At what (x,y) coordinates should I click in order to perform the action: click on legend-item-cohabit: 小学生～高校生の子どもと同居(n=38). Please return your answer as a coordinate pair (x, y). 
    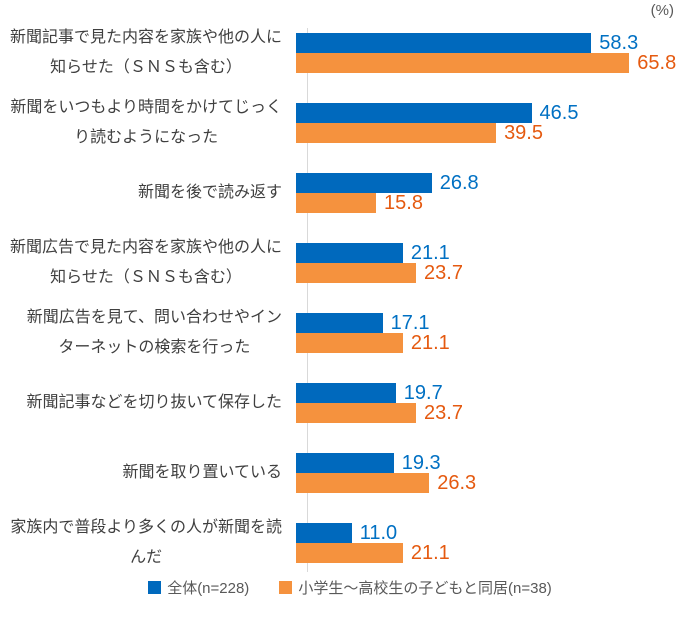
    Looking at the image, I should click on (415, 587).